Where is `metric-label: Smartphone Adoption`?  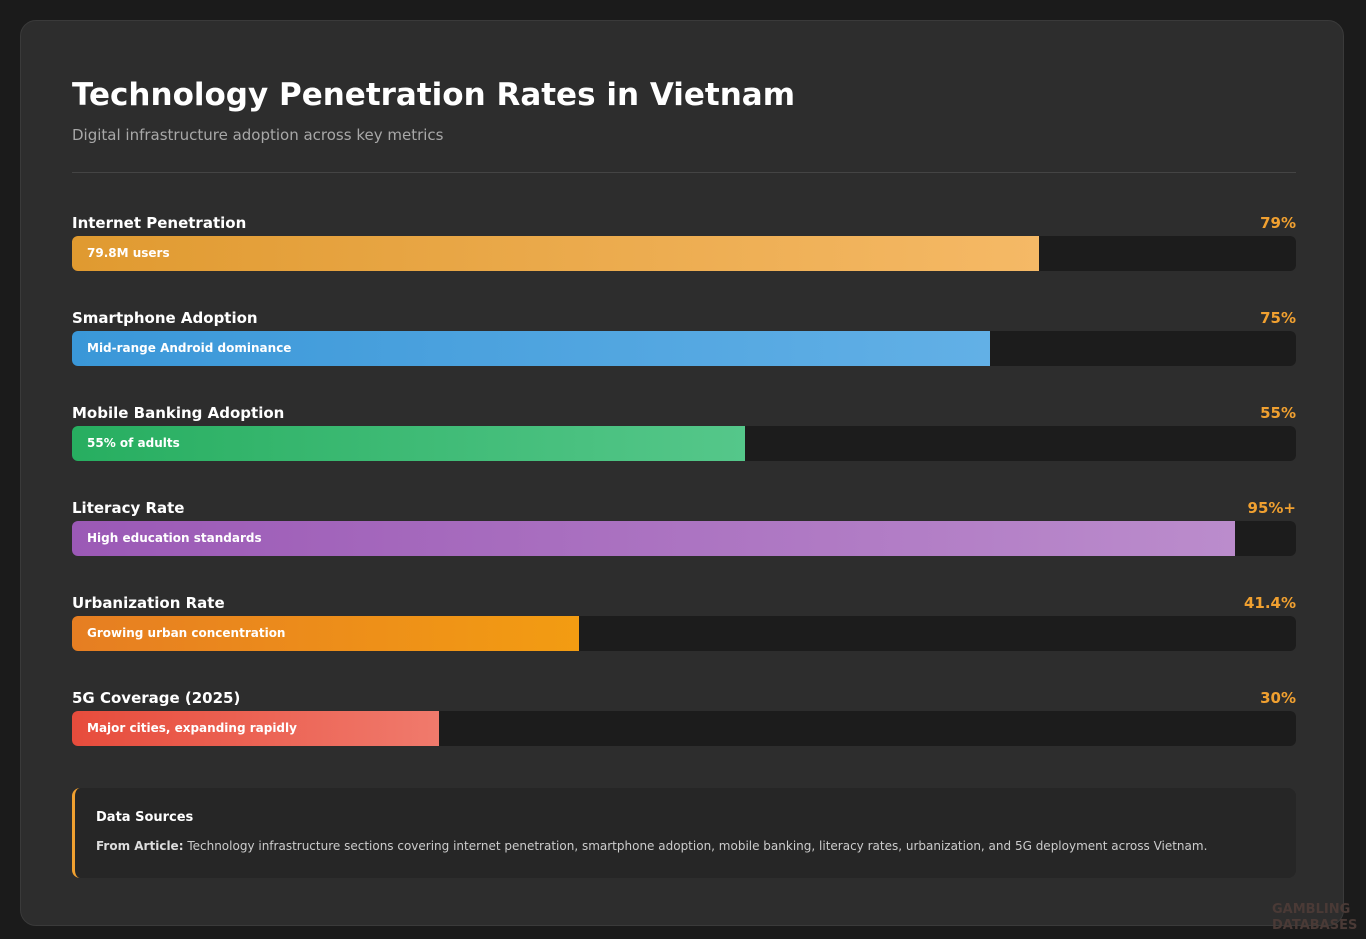 metric-label: Smartphone Adoption is located at coordinates (165, 318).